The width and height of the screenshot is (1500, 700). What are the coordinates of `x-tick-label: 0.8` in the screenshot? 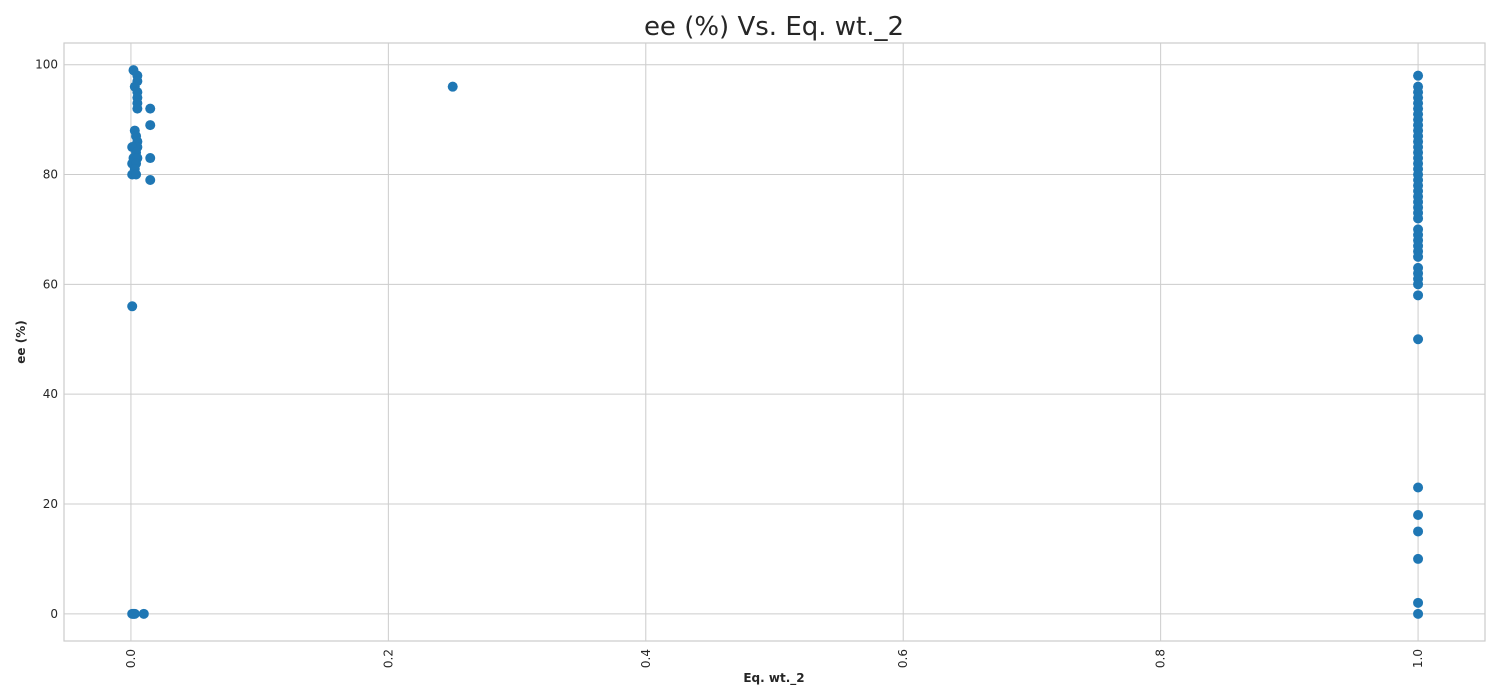 It's located at (1161, 658).